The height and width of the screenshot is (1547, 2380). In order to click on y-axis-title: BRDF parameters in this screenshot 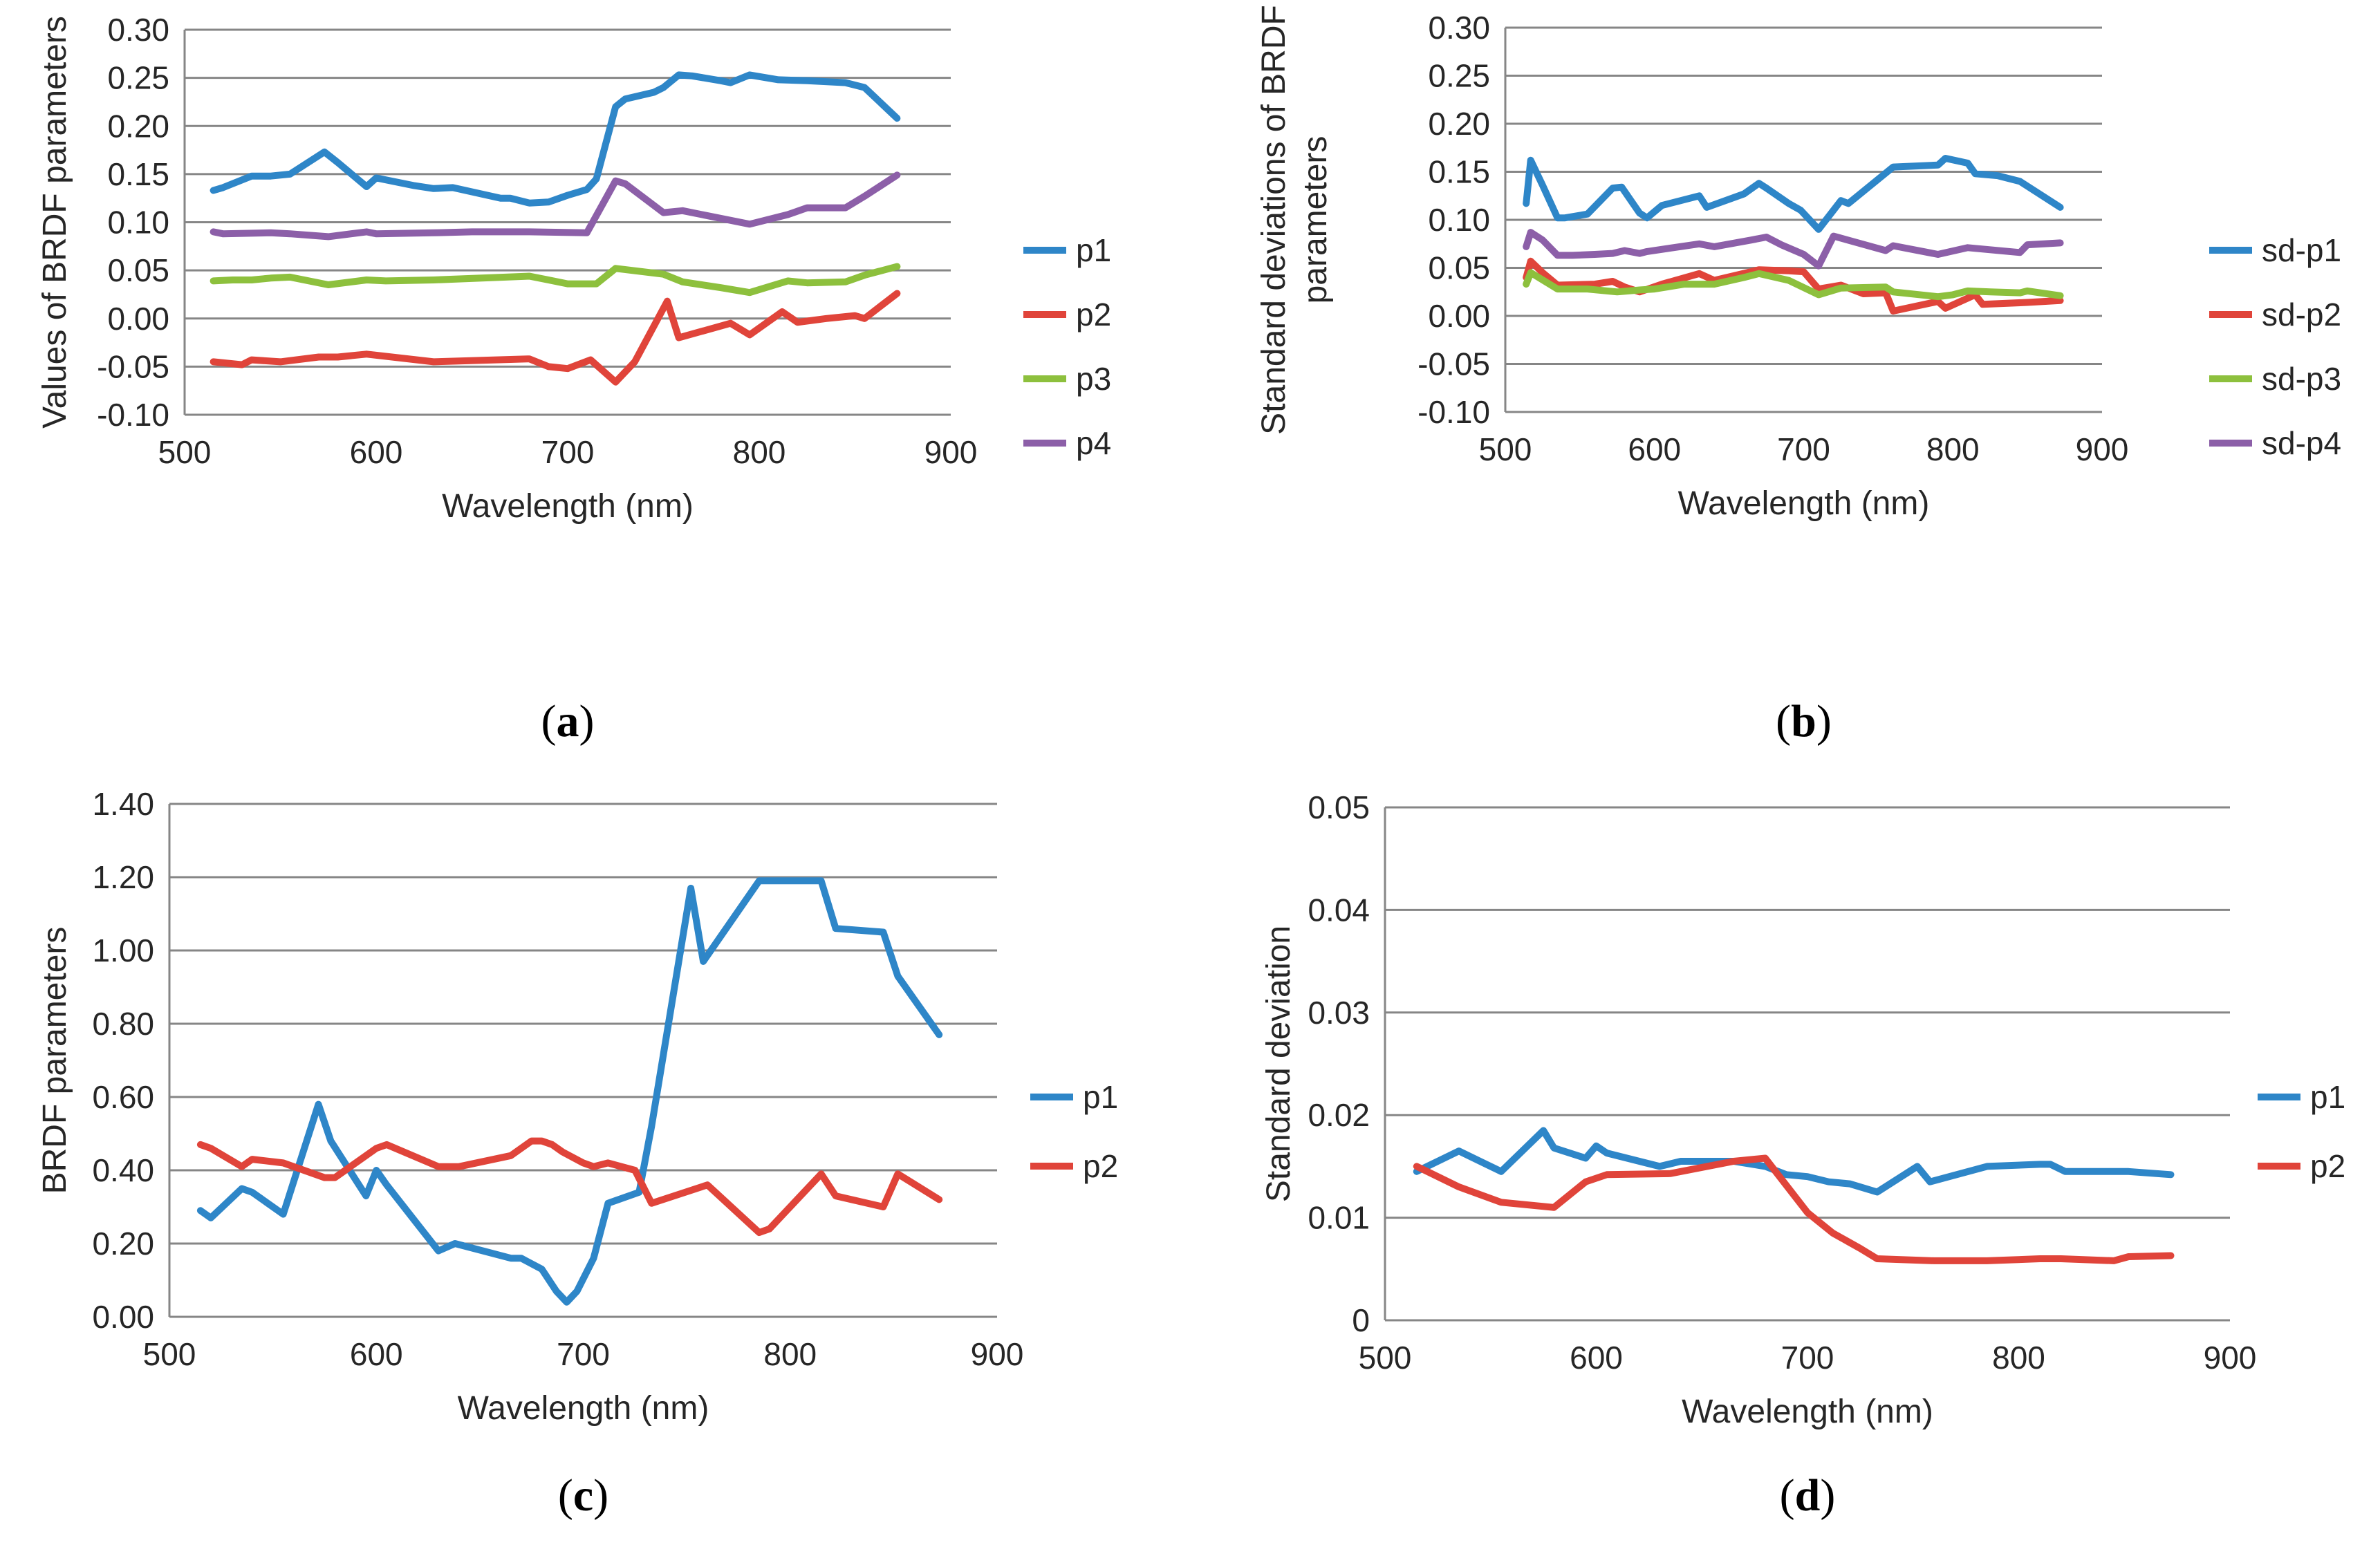, I will do `click(55, 1060)`.